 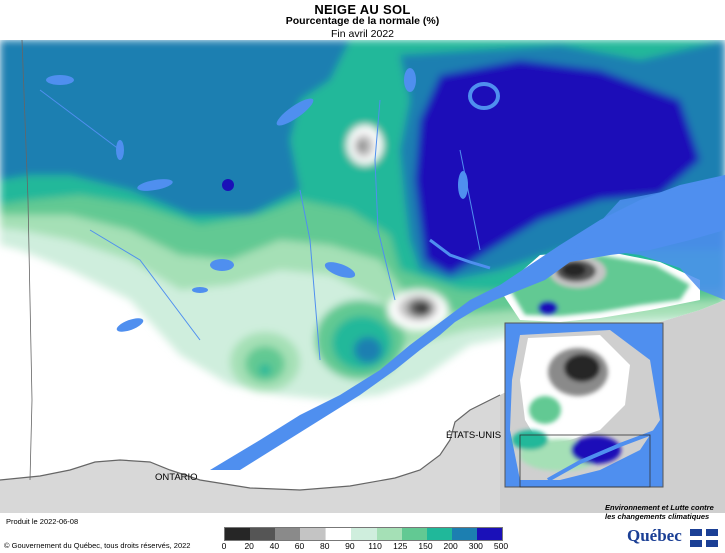 I want to click on legend-tick-label: 110, so click(x=375, y=546).